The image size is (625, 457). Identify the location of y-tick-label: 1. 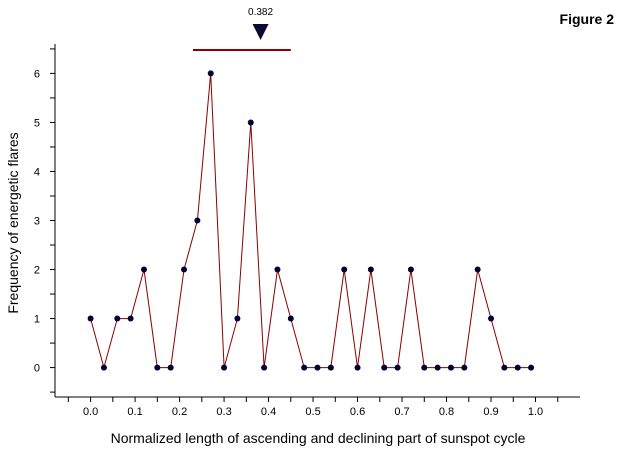
(37, 320).